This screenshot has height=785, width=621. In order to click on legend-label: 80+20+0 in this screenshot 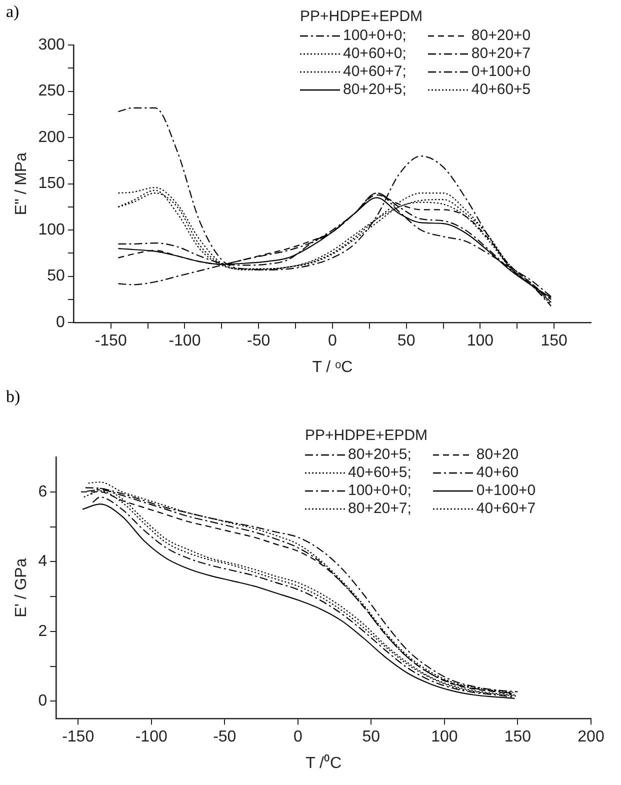, I will do `click(501, 35)`.